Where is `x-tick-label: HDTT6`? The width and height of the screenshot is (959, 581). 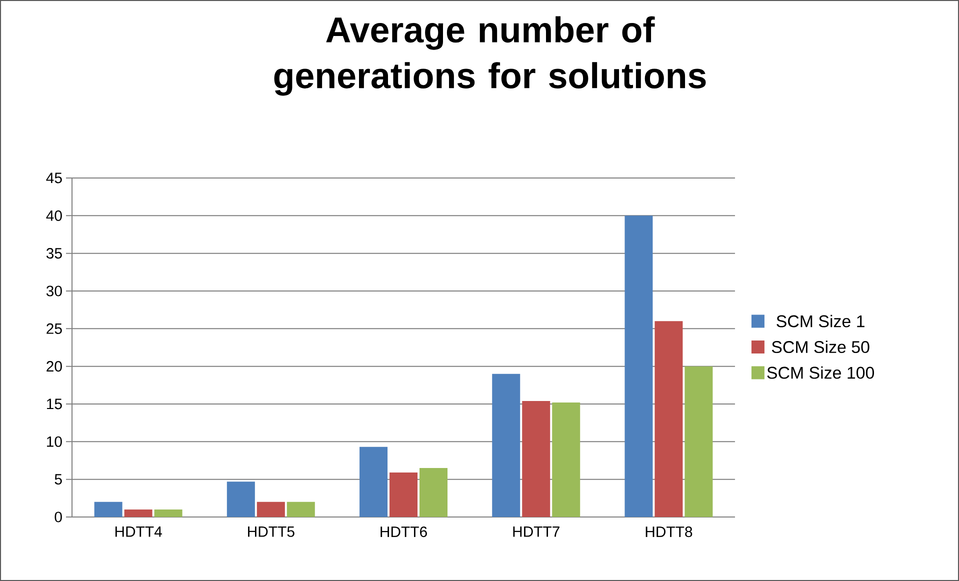
x-tick-label: HDTT6 is located at coordinates (403, 532).